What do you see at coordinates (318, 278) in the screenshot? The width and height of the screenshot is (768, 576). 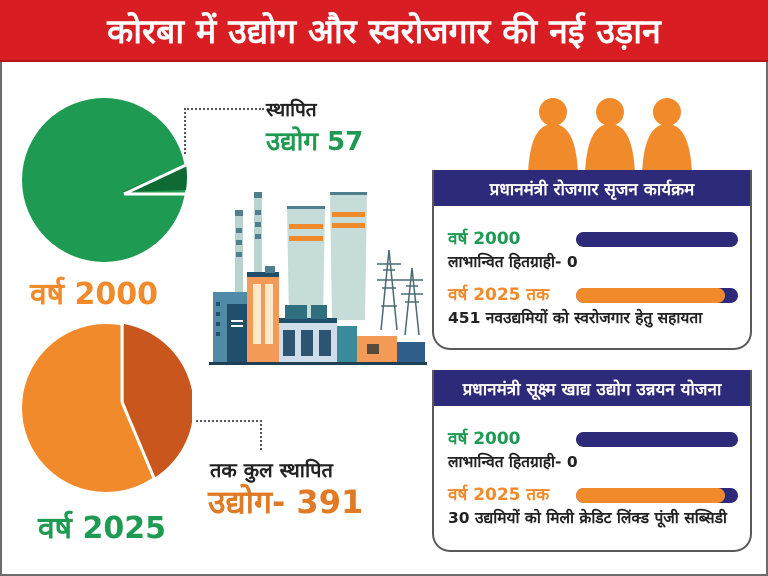 I see `factory-illustration-icon` at bounding box center [318, 278].